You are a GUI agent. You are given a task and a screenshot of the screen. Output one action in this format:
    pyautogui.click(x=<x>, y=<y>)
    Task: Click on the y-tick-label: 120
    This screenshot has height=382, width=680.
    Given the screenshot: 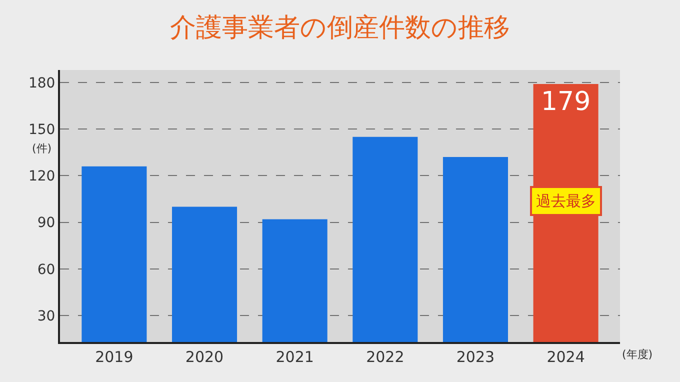 What is the action you would take?
    pyautogui.click(x=42, y=176)
    